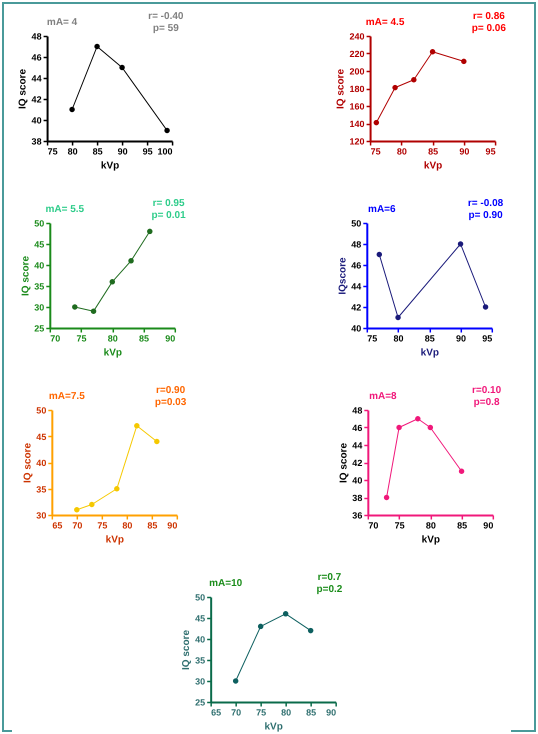 The height and width of the screenshot is (734, 538). I want to click on y-tick-label: 38, so click(37, 141).